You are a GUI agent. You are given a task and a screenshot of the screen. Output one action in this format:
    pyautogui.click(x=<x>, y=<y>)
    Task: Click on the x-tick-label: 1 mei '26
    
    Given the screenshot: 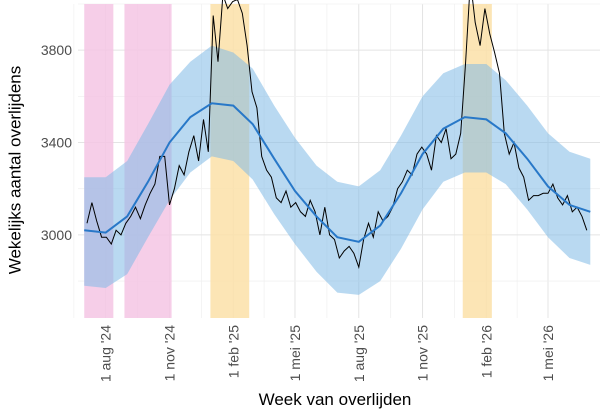 What is the action you would take?
    pyautogui.click(x=548, y=353)
    